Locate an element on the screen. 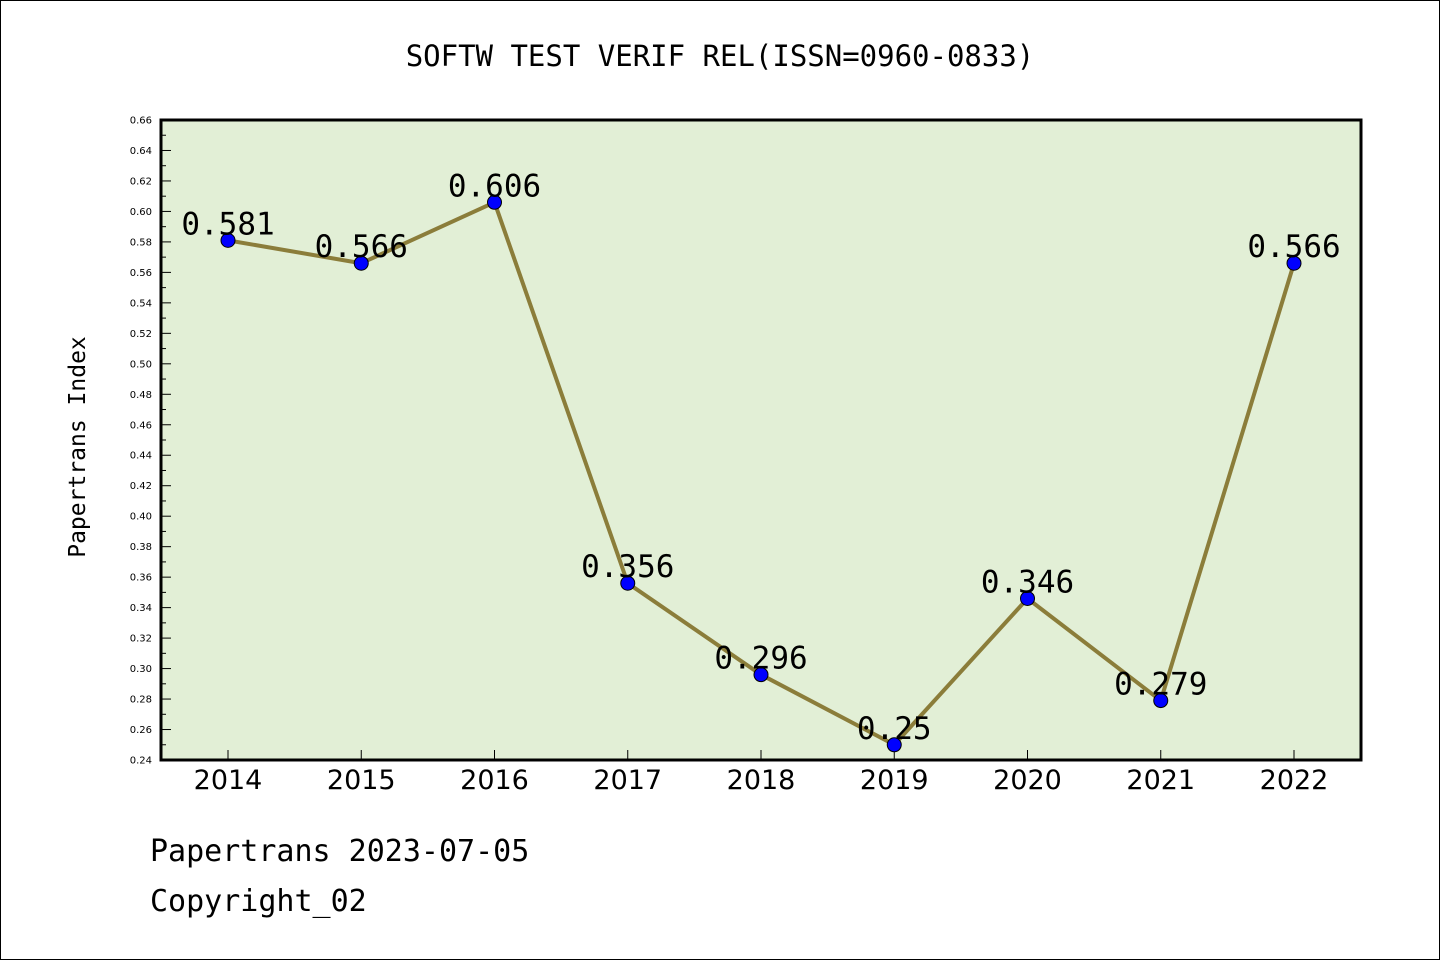  y-tick-label: 0.28 is located at coordinates (141, 700).